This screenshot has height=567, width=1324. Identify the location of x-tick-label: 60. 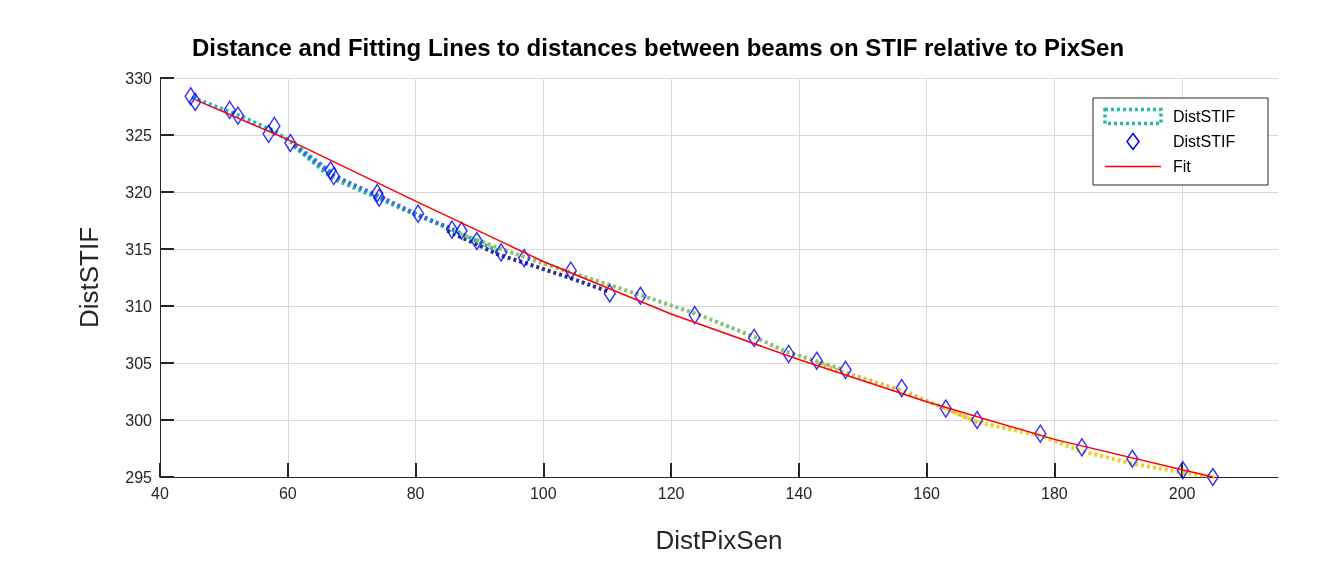
(287, 493).